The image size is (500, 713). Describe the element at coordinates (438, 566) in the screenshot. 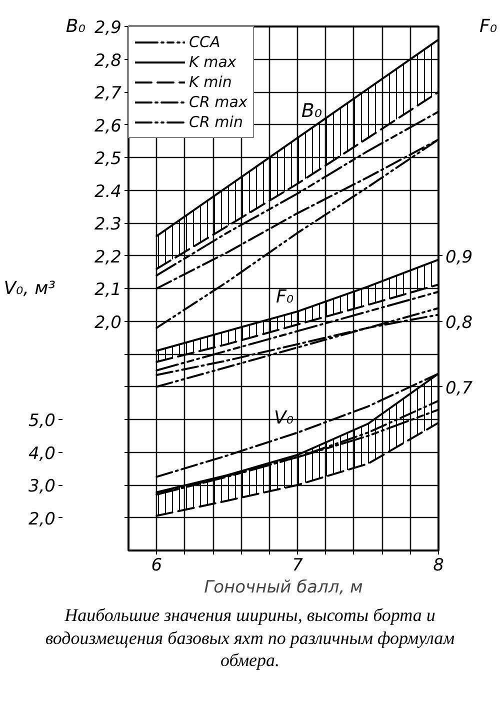

I see `x-tick-label: 8` at that location.